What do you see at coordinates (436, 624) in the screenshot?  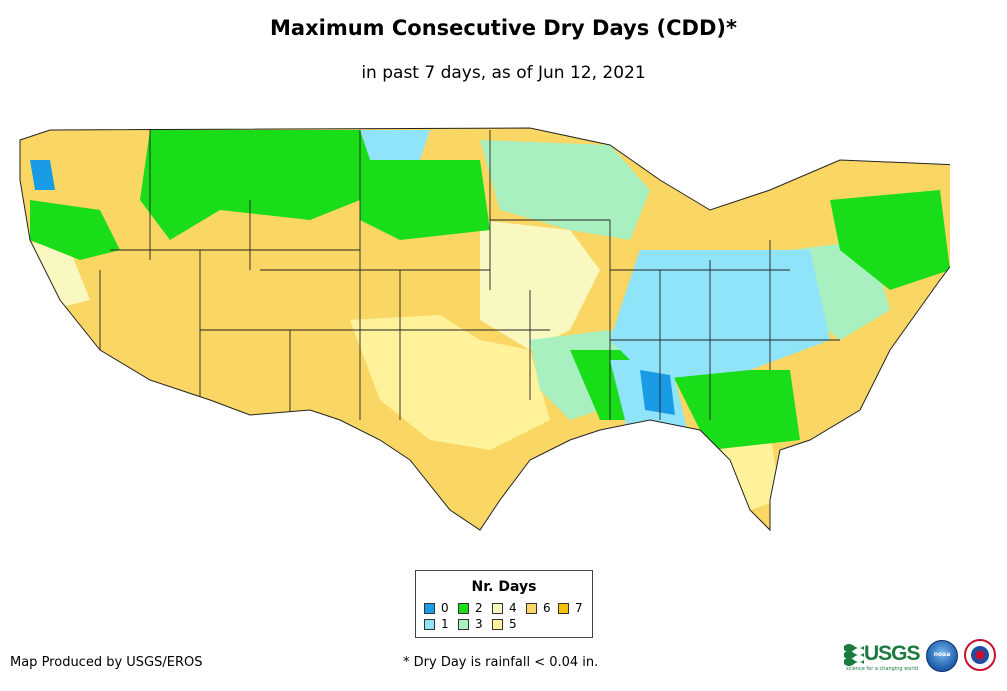 I see `legend-item: 1` at bounding box center [436, 624].